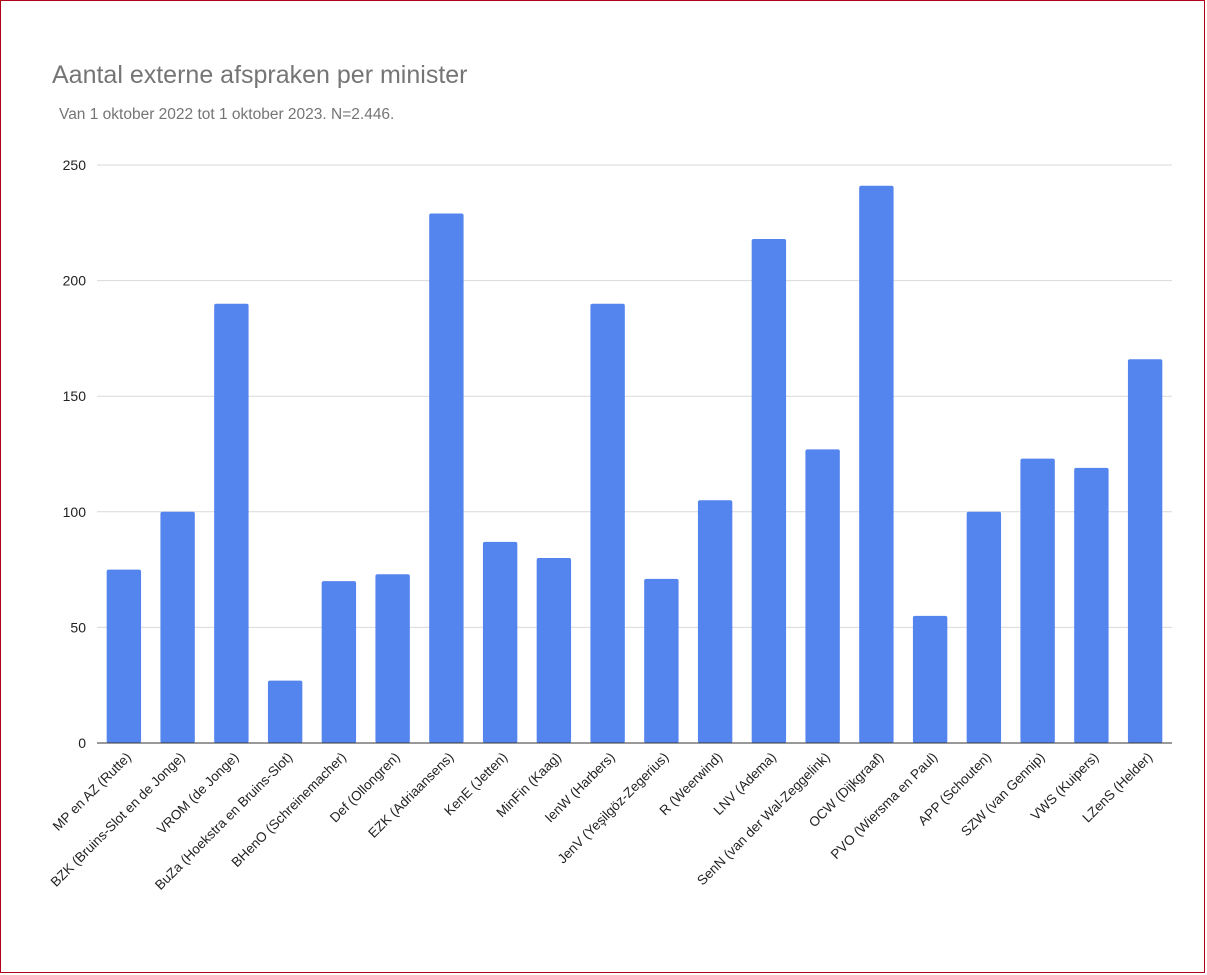 This screenshot has height=975, width=1207. Describe the element at coordinates (78, 627) in the screenshot. I see `y-tick-label: 50` at that location.